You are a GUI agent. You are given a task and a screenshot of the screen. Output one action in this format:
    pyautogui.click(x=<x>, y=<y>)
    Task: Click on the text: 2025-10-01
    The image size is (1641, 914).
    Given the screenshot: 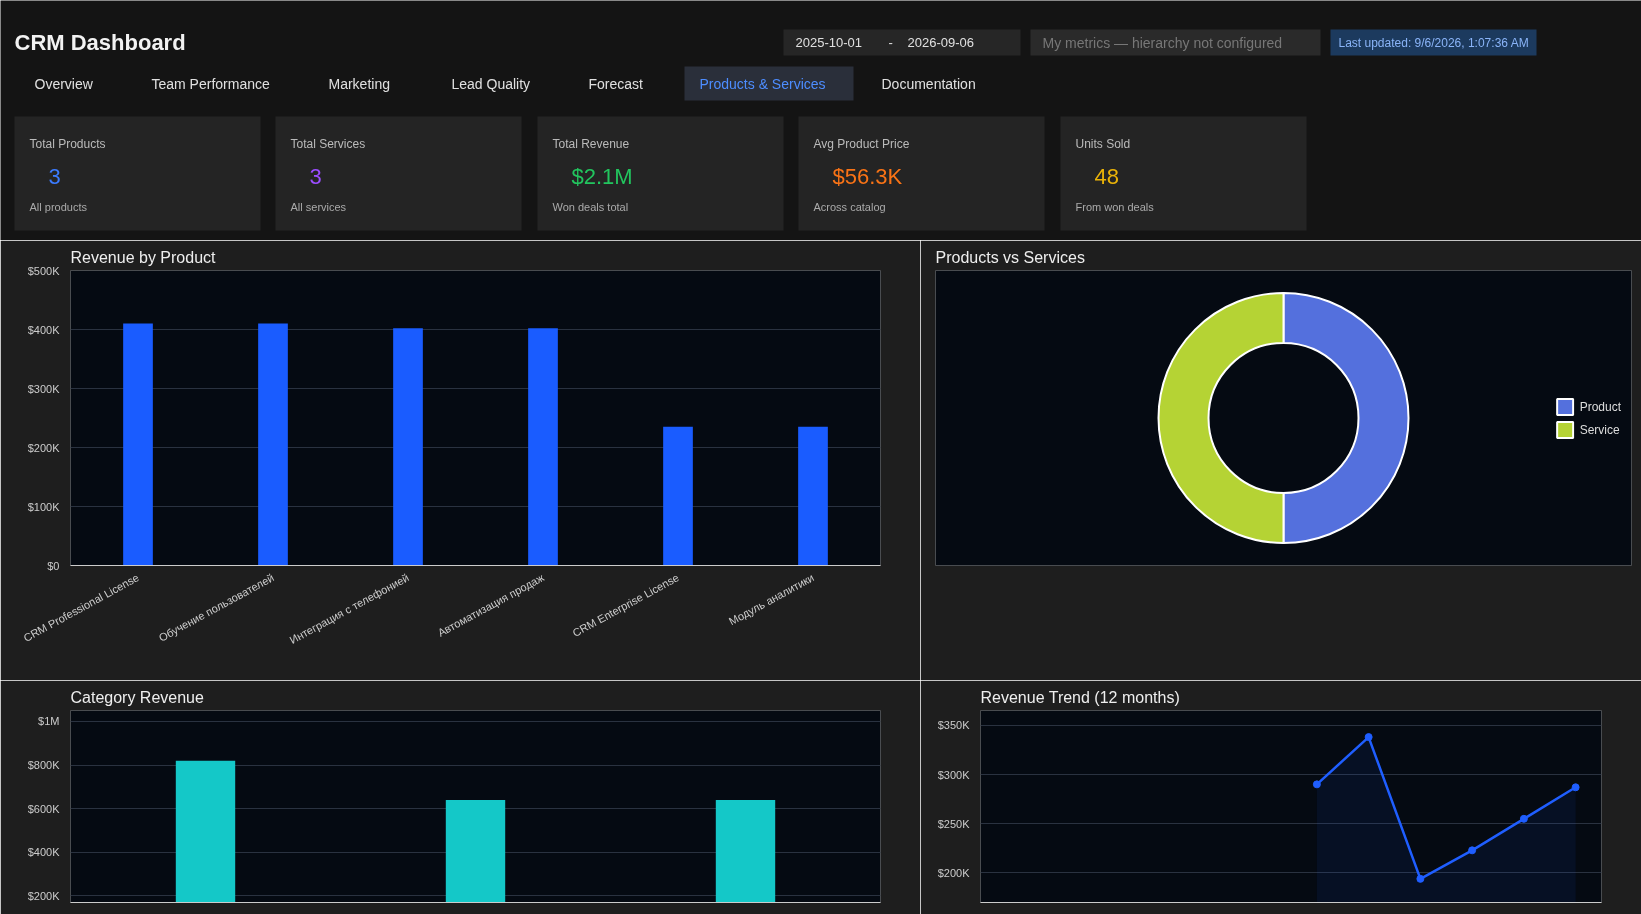 What is the action you would take?
    pyautogui.click(x=828, y=42)
    